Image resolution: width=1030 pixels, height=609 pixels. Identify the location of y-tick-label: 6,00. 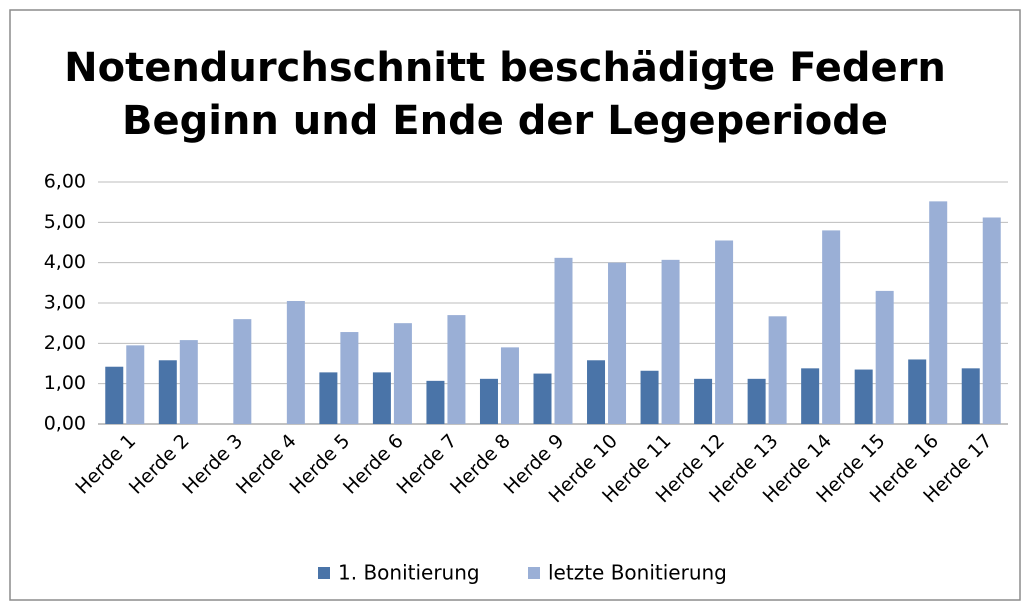
(65, 182).